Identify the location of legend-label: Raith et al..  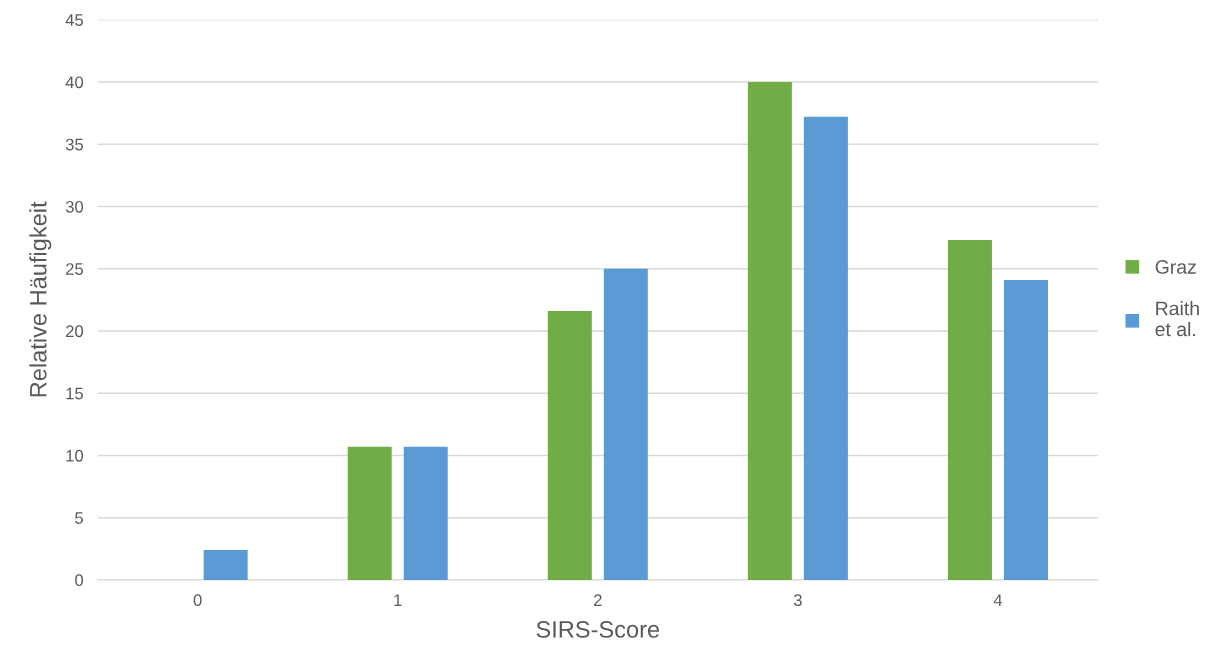
(1177, 319).